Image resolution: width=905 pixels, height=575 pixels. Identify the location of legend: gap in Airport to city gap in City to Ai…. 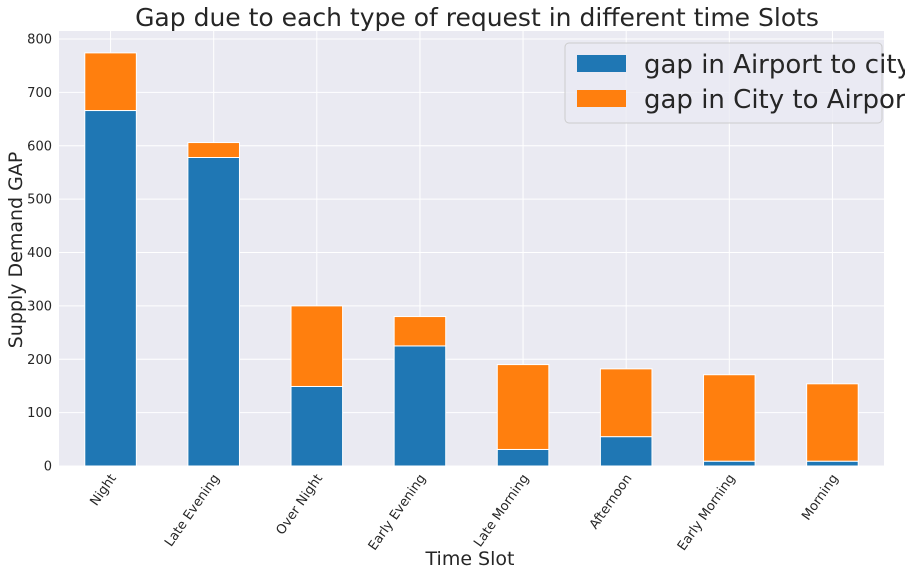
(734, 83).